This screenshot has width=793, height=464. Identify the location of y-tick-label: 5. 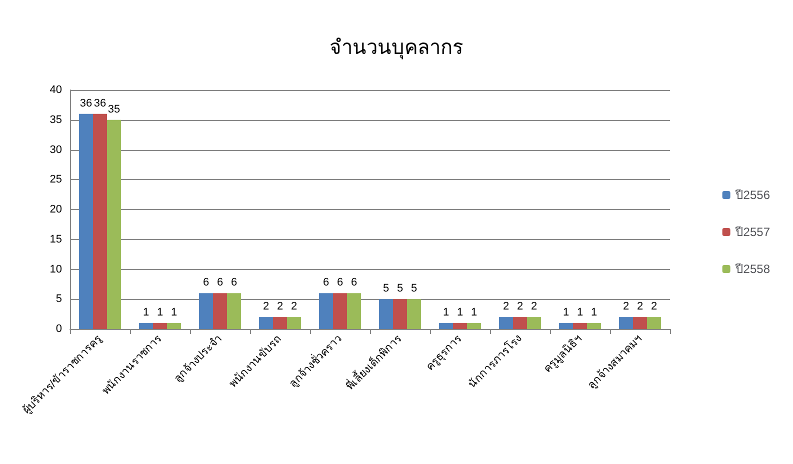
(59, 299).